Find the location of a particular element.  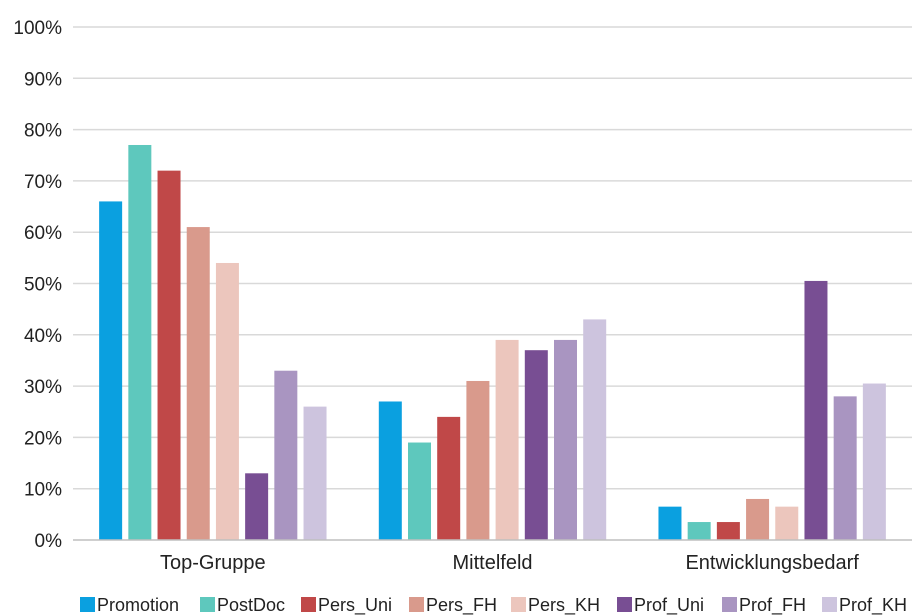

y-tick-label: 100% is located at coordinates (37, 28).